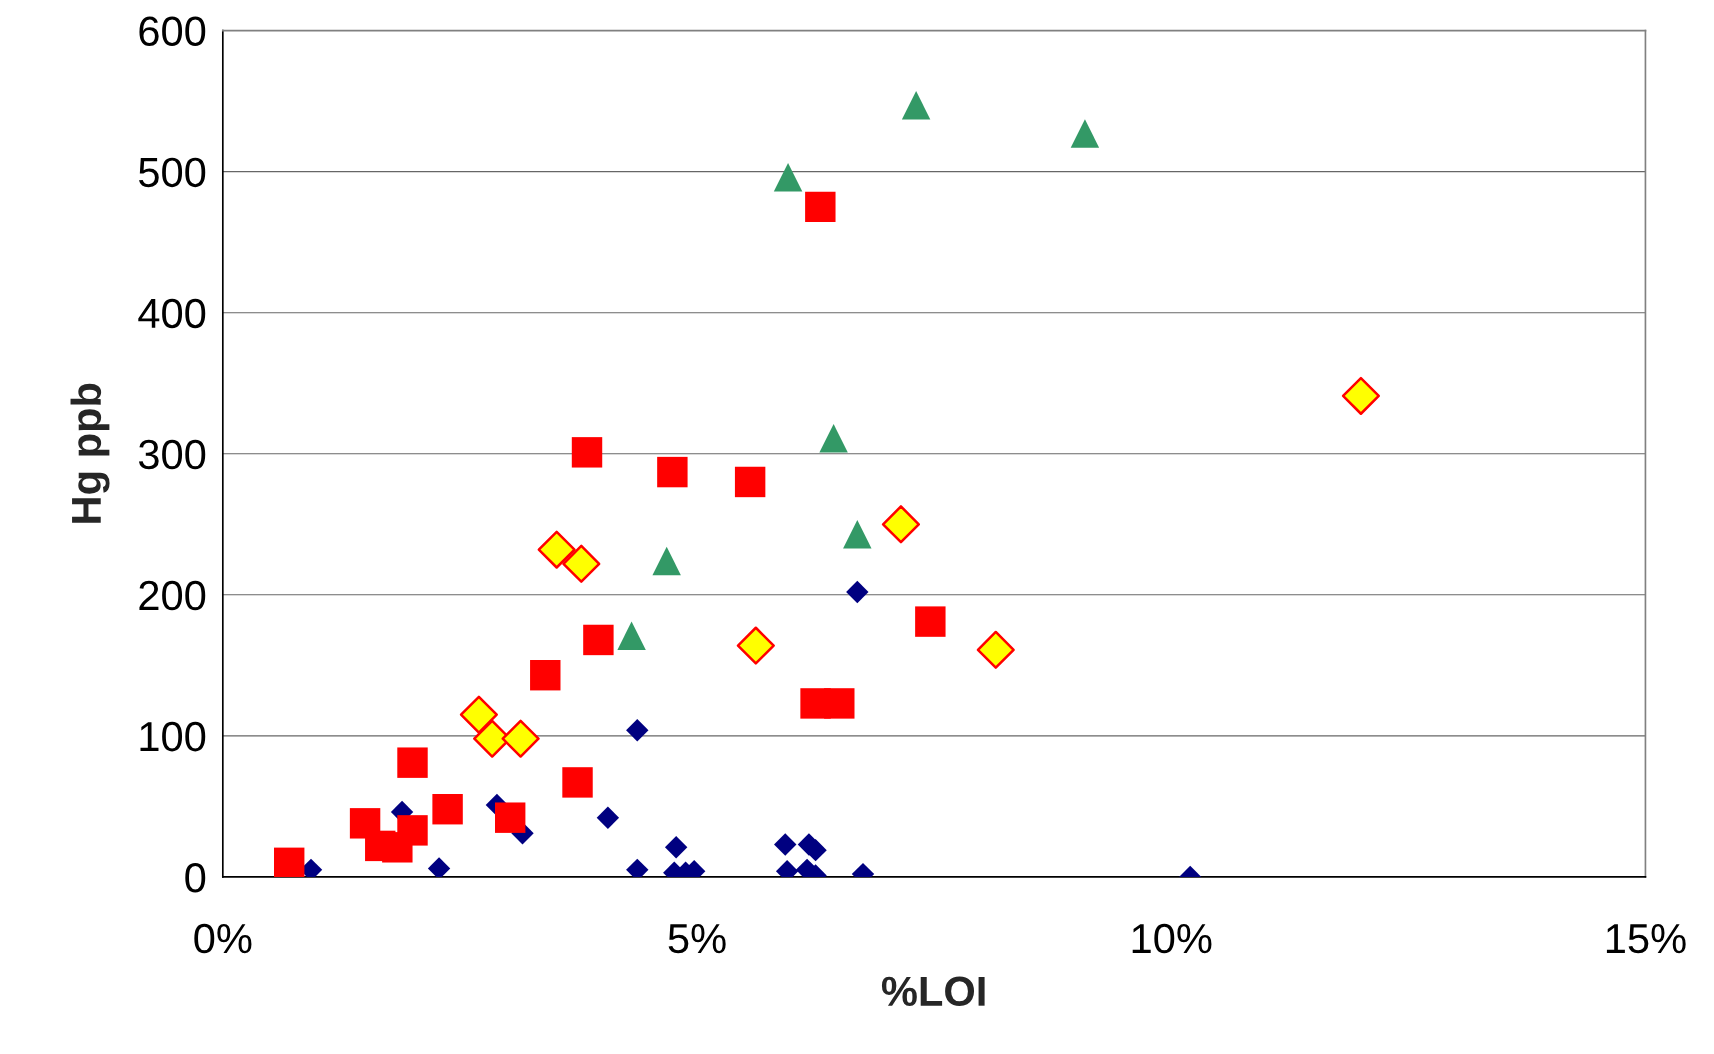  What do you see at coordinates (90, 453) in the screenshot?
I see `y-axis-title: Hg ppb` at bounding box center [90, 453].